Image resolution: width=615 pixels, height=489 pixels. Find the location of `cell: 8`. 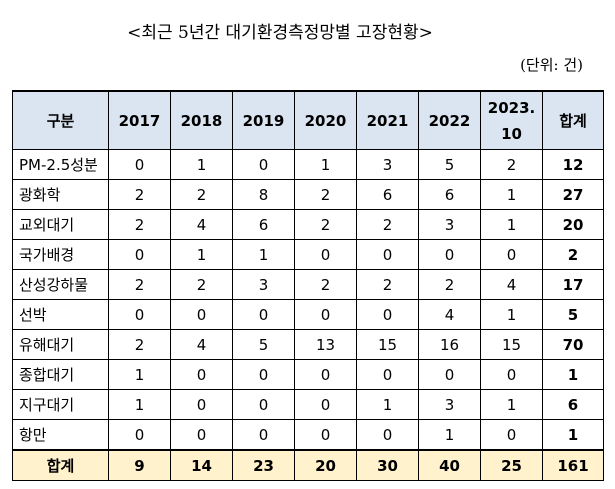

cell: 8 is located at coordinates (263, 194).